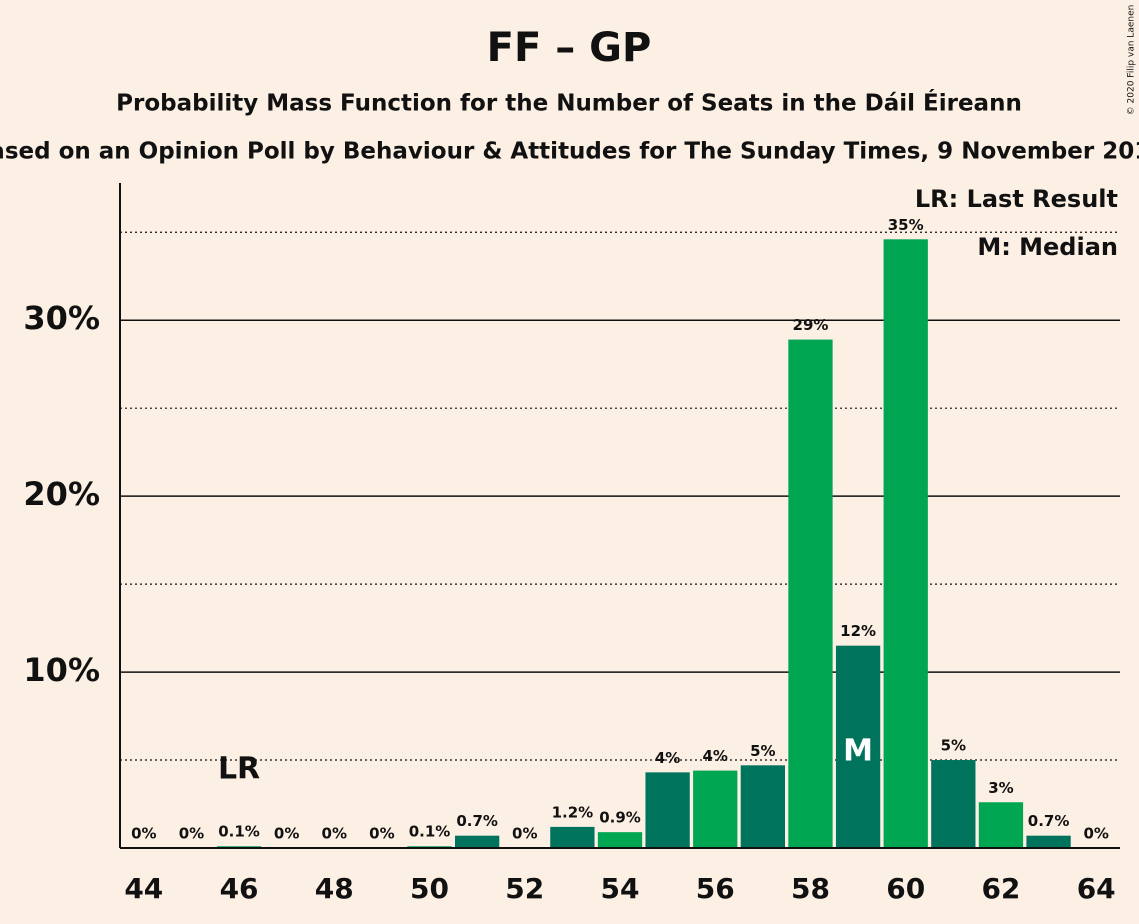 This screenshot has height=924, width=1139. Describe the element at coordinates (905, 888) in the screenshot. I see `x-tick-label: 60` at that location.